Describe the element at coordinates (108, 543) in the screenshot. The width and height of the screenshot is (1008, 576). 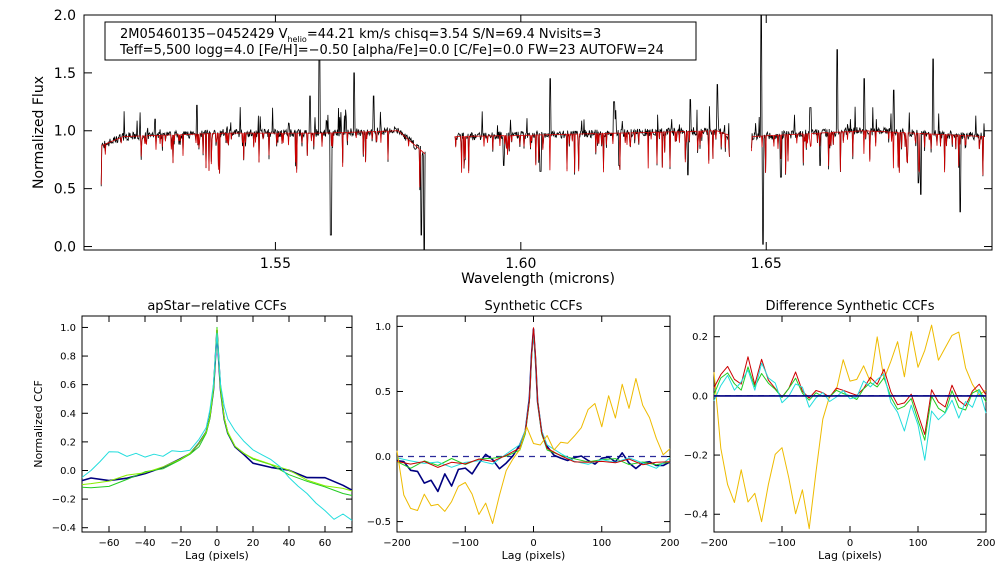
I see `apstar-xtick-label: −60` at that location.